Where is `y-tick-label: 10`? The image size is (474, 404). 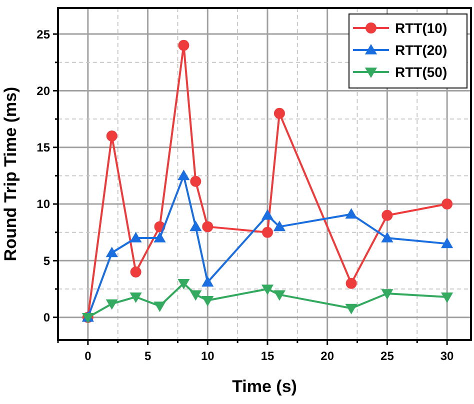 y-tick-label: 10 is located at coordinates (43, 204).